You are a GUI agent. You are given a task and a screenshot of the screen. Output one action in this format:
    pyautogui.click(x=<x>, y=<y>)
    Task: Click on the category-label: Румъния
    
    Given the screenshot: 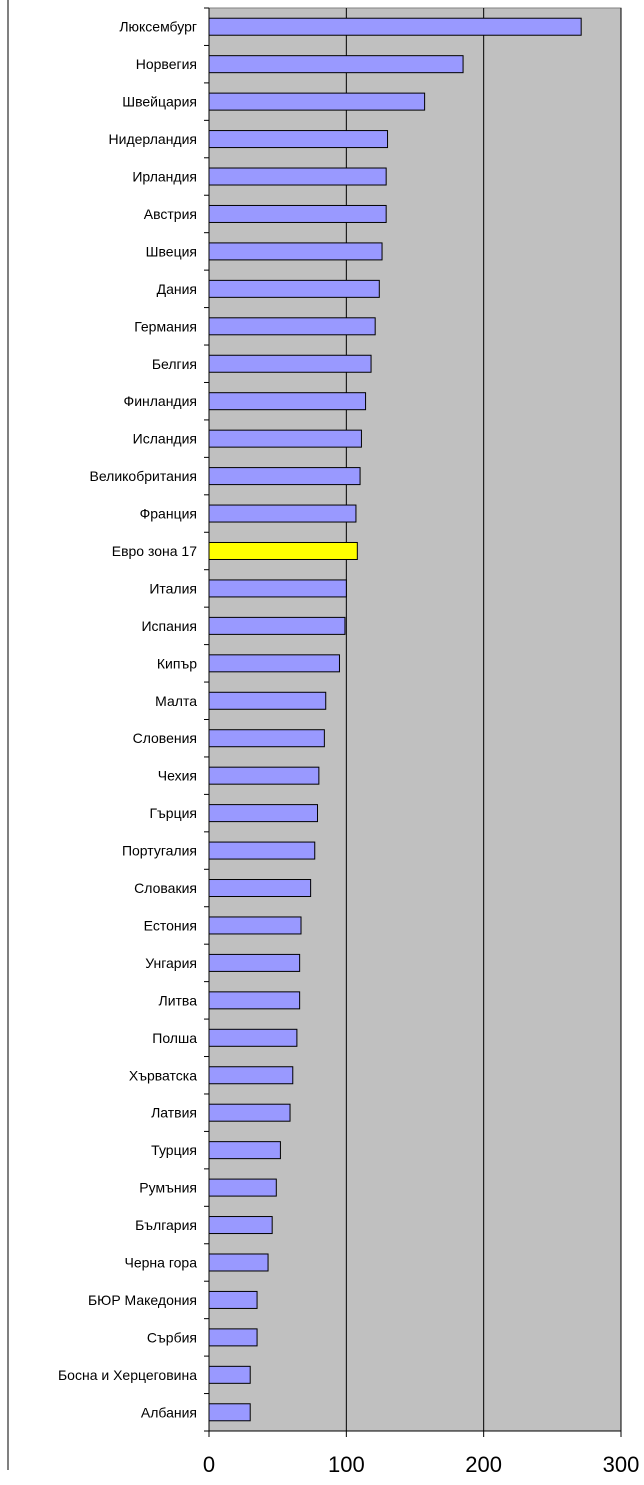 What is the action you would take?
    pyautogui.click(x=168, y=1188)
    